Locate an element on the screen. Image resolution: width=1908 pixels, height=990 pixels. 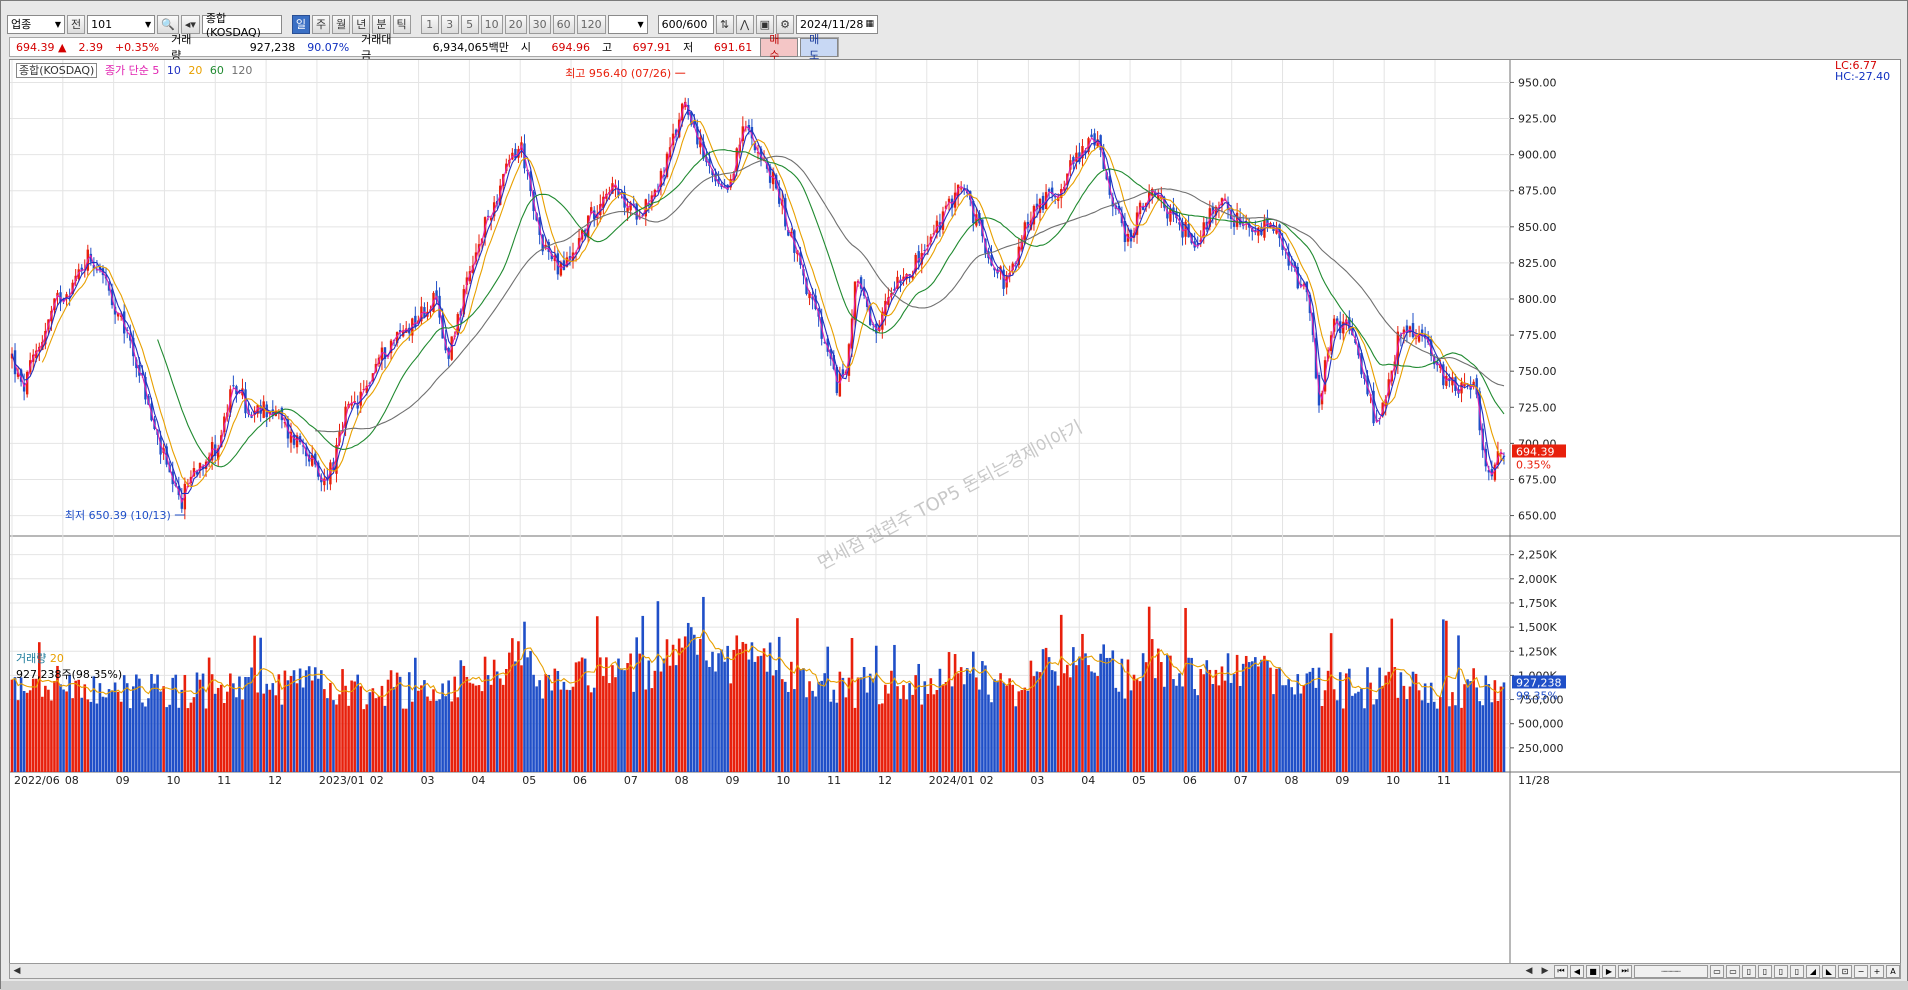
ma-label: 종가 단순 is located at coordinates (126, 70).